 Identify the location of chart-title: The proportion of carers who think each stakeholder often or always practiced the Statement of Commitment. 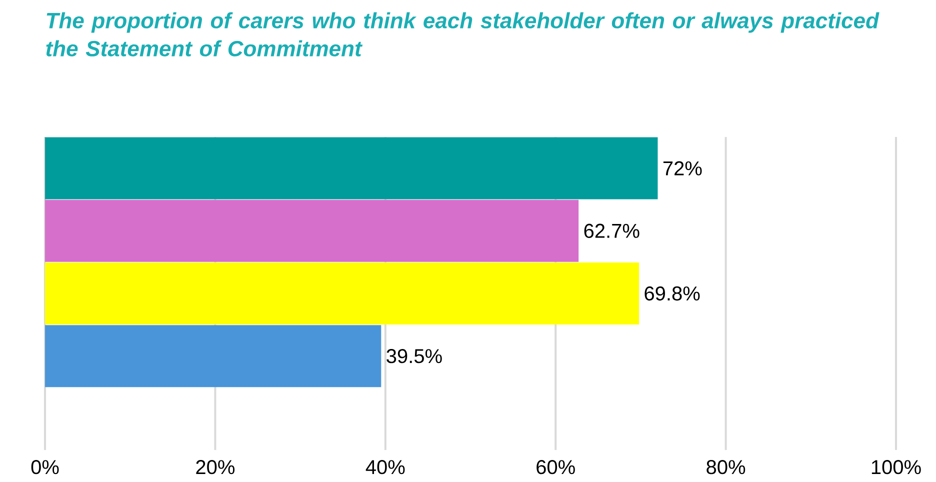
(463, 34).